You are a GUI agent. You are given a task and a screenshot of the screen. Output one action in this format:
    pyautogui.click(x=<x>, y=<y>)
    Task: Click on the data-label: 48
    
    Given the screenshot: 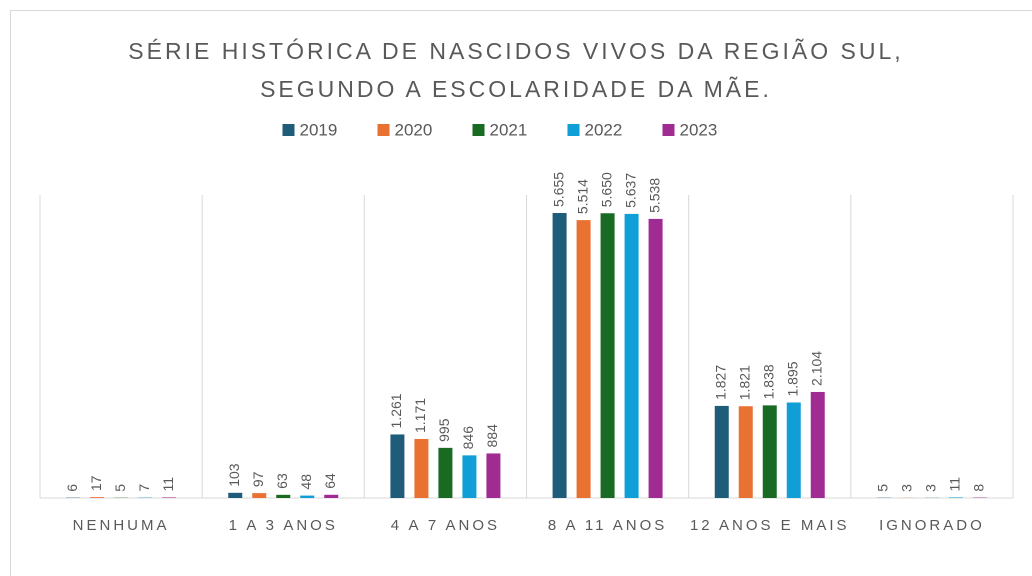 What is the action you would take?
    pyautogui.click(x=306, y=482)
    